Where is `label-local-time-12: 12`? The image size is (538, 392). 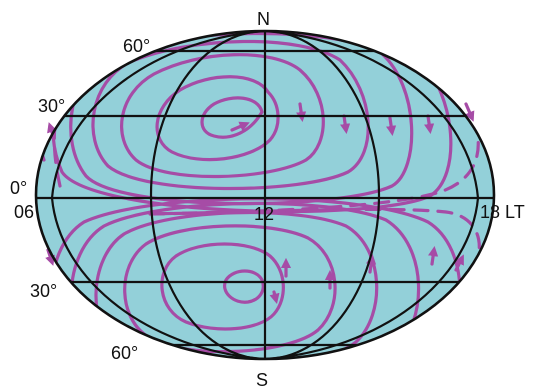 label-local-time-12: 12 is located at coordinates (264, 214).